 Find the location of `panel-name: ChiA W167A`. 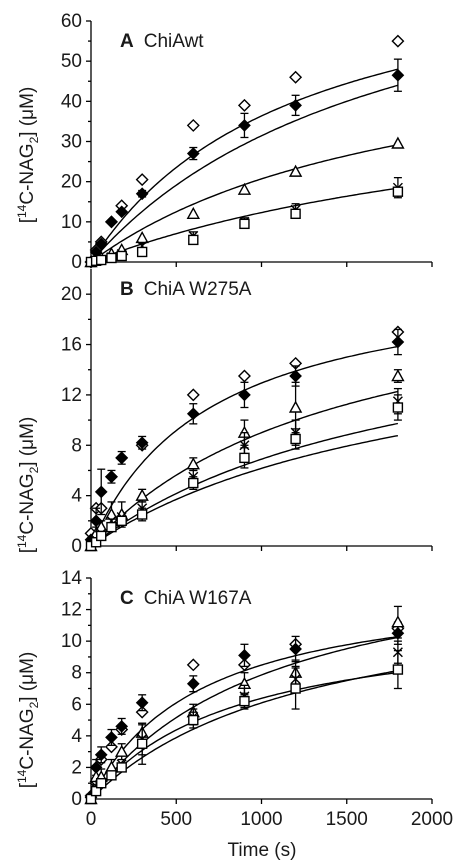

panel-name: ChiA W167A is located at coordinates (198, 598).